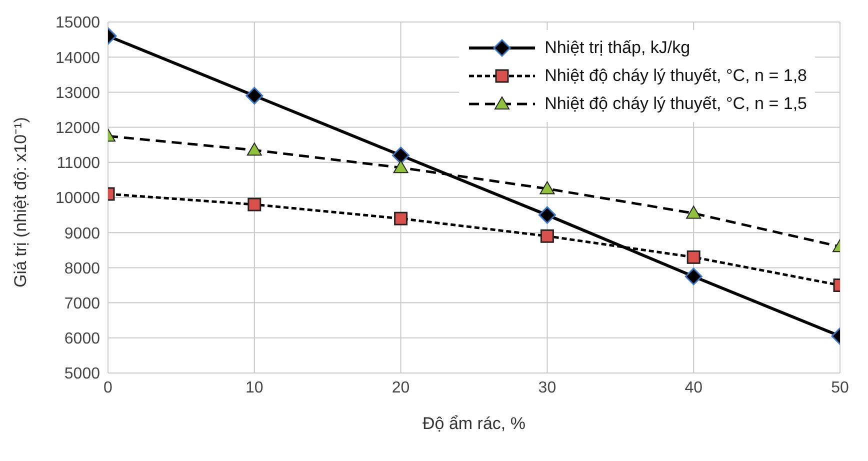 The width and height of the screenshot is (868, 461). Describe the element at coordinates (78, 163) in the screenshot. I see `y-tick-label: 11000` at that location.